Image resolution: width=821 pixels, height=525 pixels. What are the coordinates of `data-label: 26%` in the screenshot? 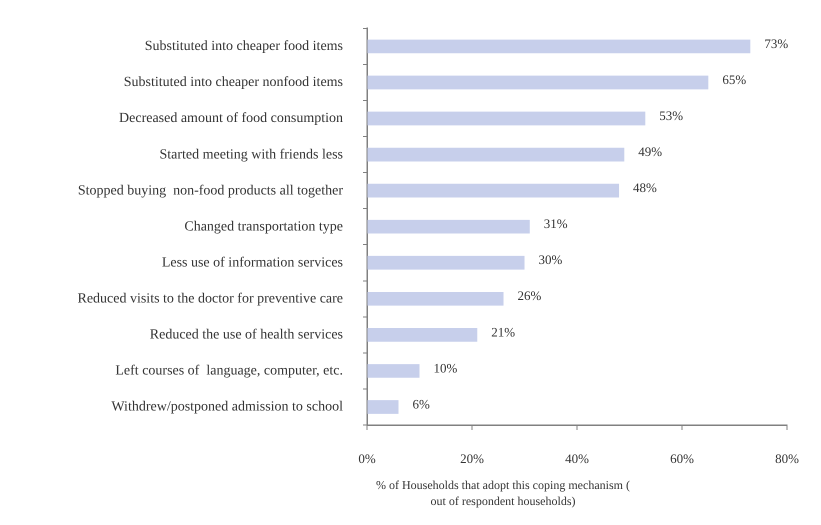 It's located at (530, 296).